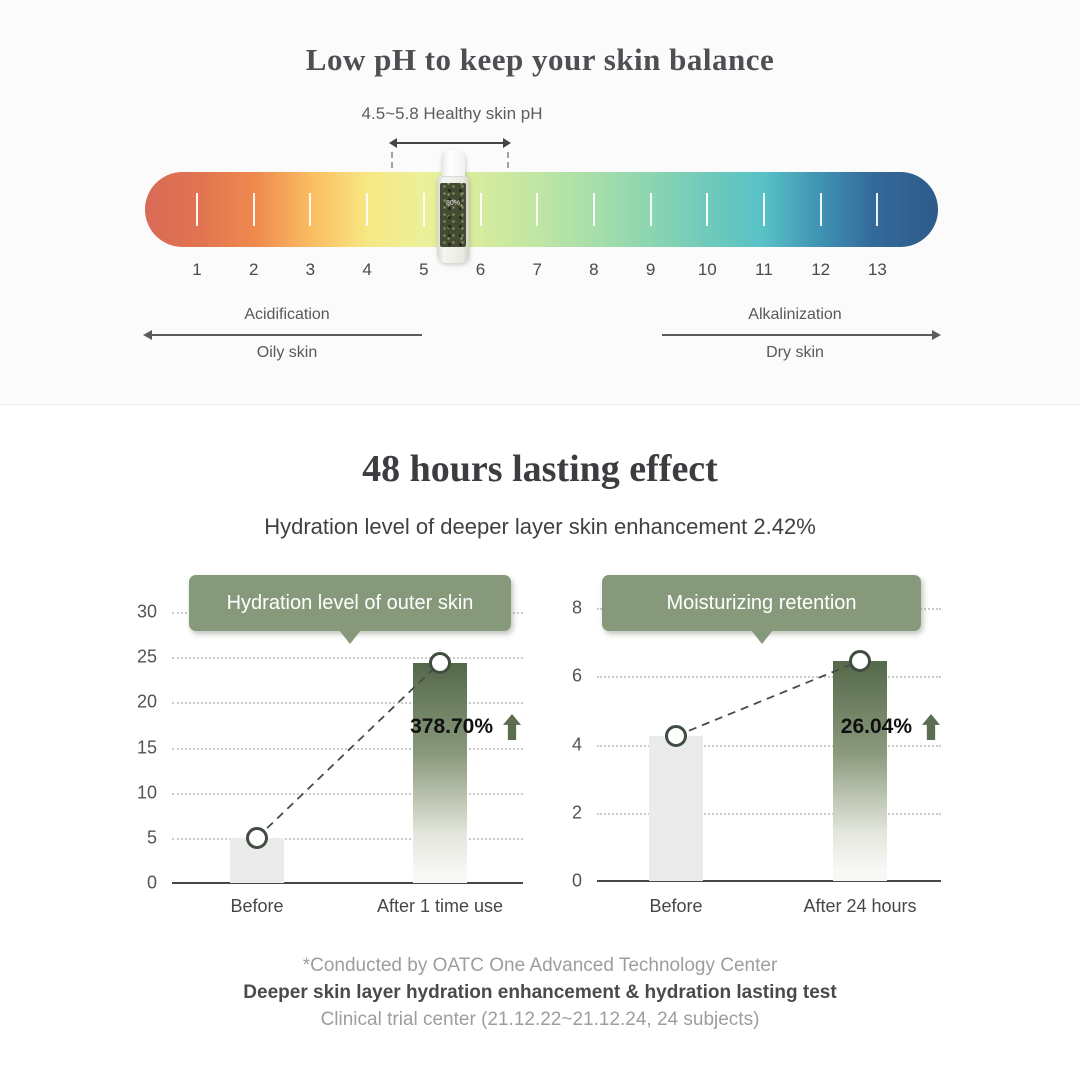  Describe the element at coordinates (764, 269) in the screenshot. I see `ph-number-label: 11` at that location.